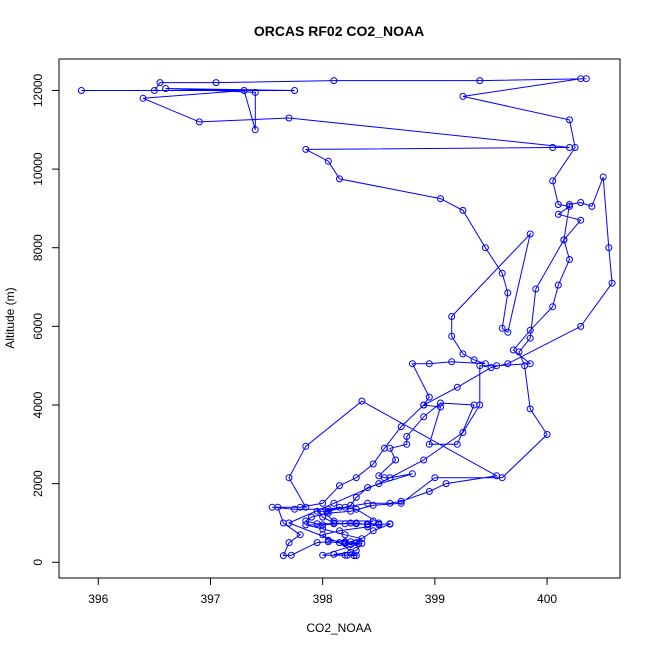 Image resolution: width=650 pixels, height=650 pixels. Describe the element at coordinates (38, 562) in the screenshot. I see `y-tick-label: 0` at that location.